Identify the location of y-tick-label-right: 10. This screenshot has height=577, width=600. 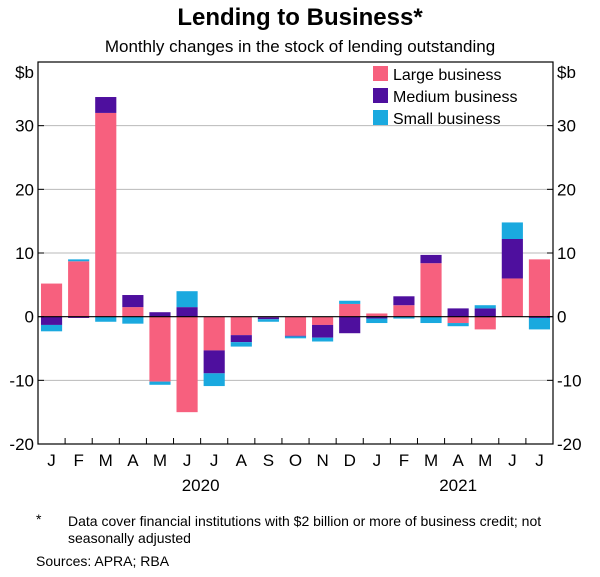
(566, 253).